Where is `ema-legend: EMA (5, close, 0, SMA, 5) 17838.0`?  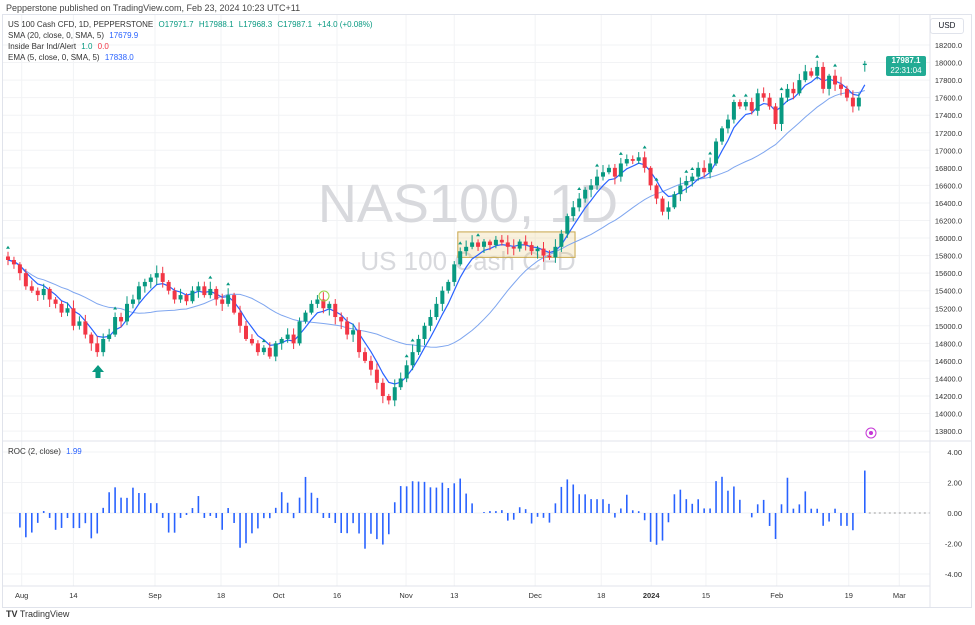 ema-legend: EMA (5, close, 0, SMA, 5) 17838.0 is located at coordinates (72, 57).